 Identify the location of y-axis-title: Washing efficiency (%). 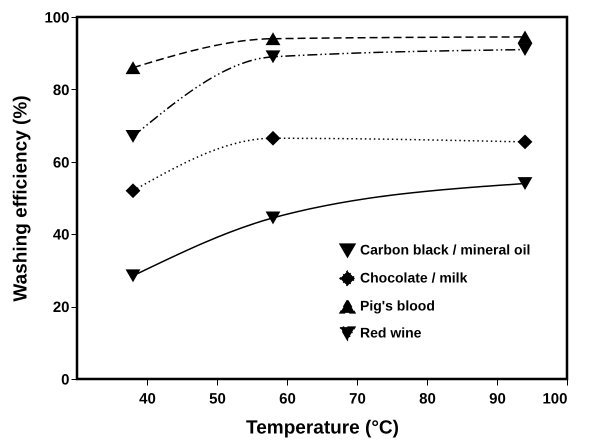
(21, 198).